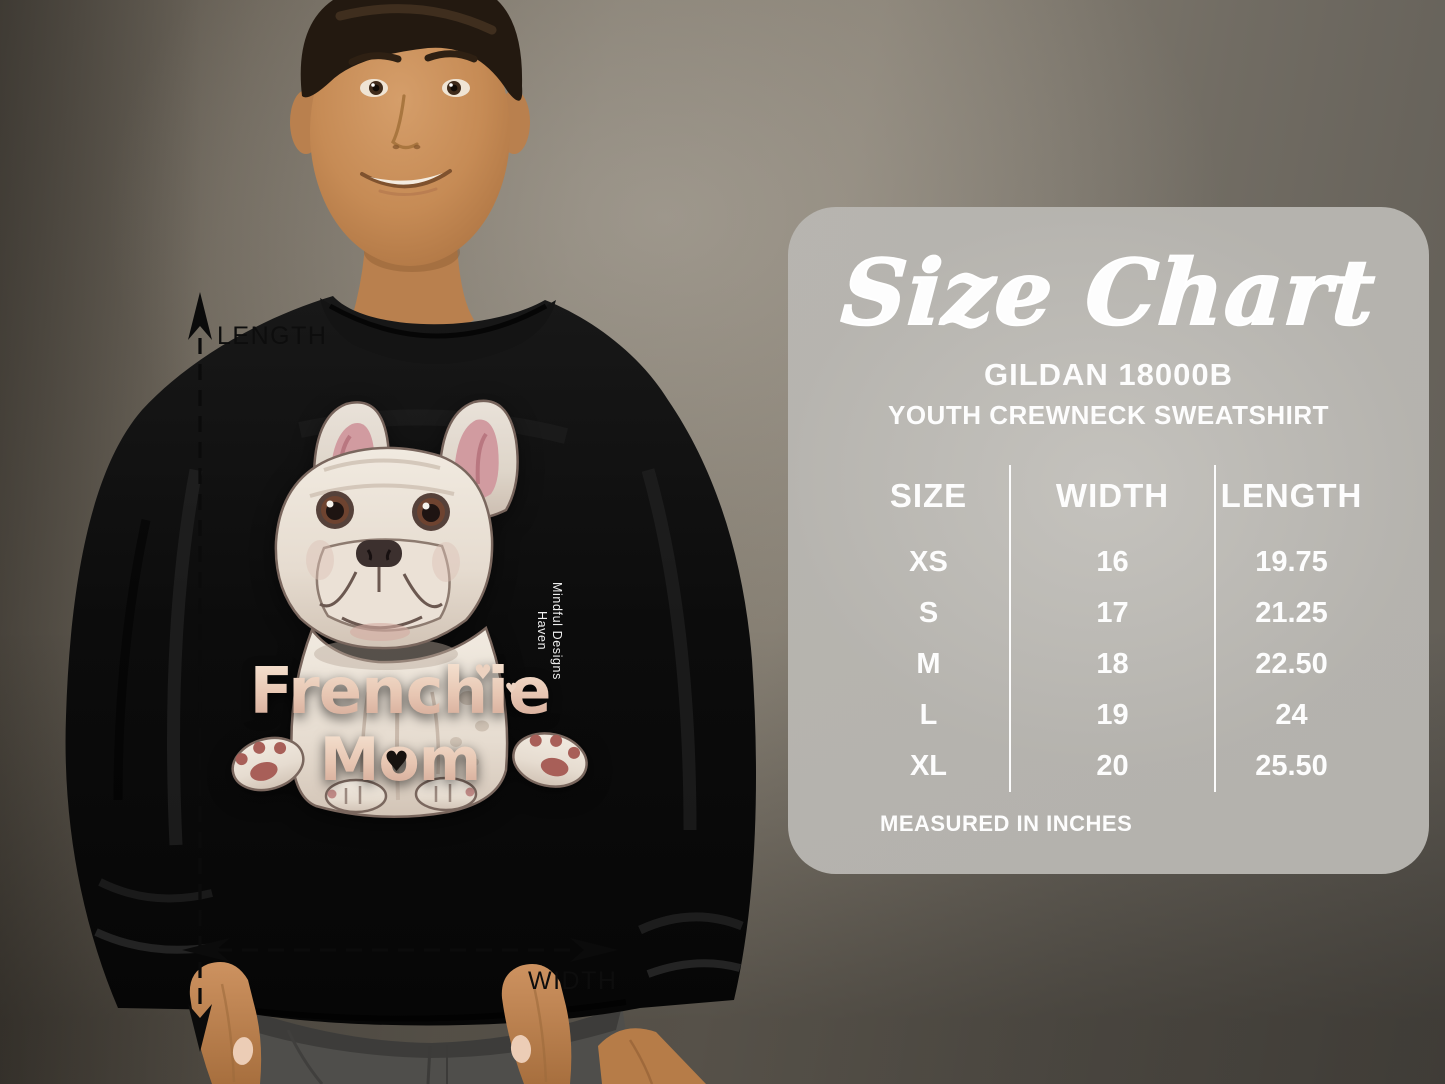  Describe the element at coordinates (1112, 612) in the screenshot. I see `table-cell: 17` at that location.